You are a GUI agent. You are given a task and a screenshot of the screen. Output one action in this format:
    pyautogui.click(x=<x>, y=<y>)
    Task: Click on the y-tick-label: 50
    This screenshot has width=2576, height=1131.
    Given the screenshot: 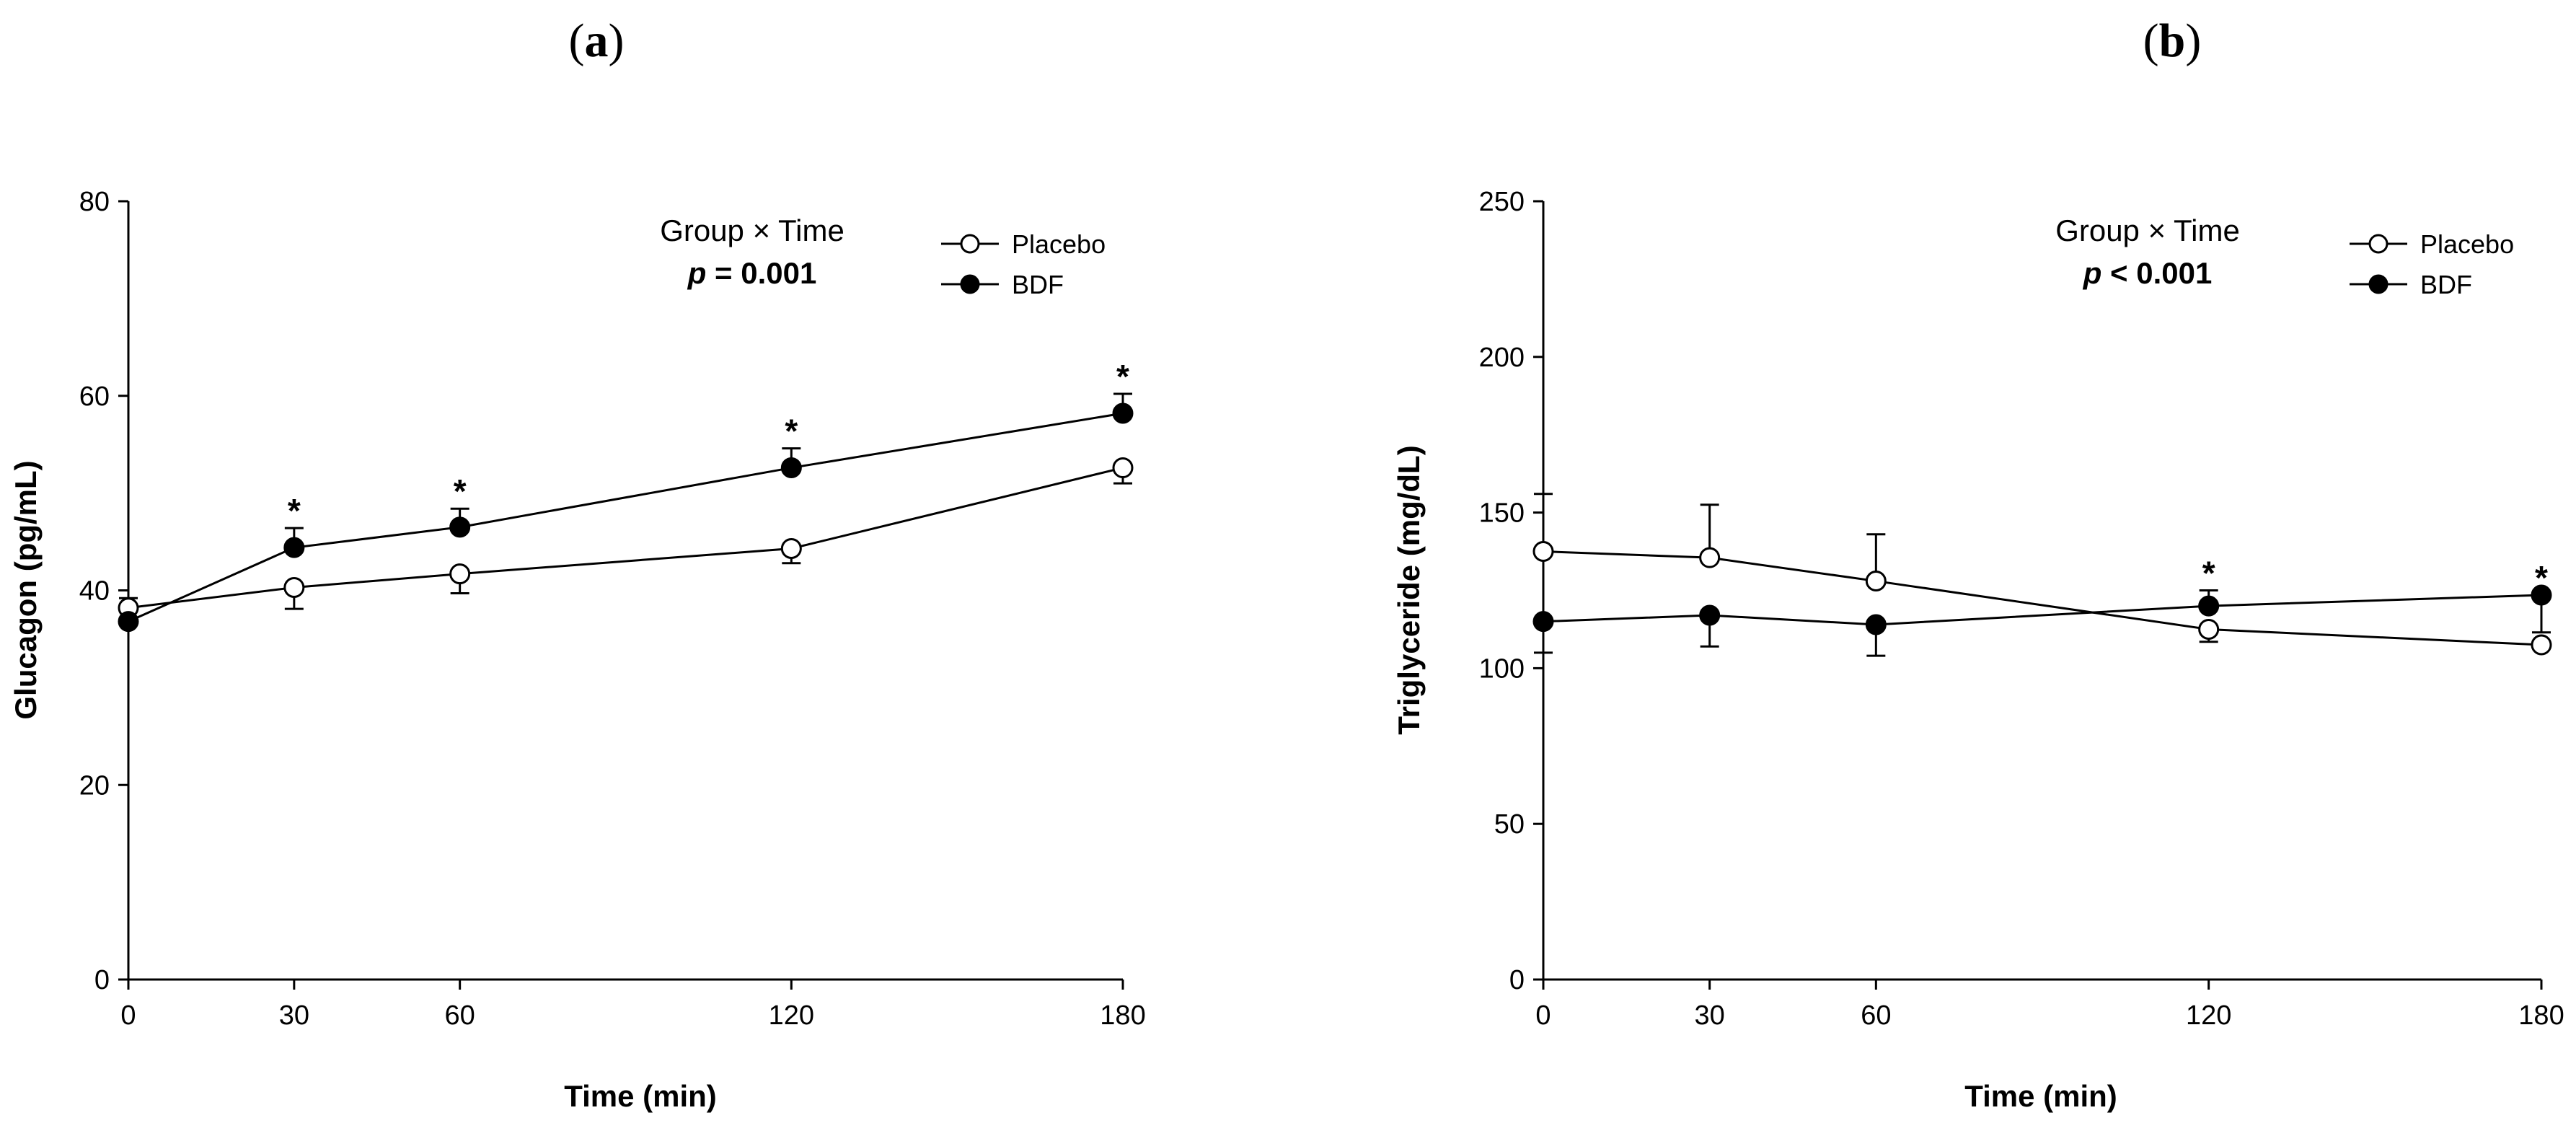 What is the action you would take?
    pyautogui.click(x=1509, y=824)
    